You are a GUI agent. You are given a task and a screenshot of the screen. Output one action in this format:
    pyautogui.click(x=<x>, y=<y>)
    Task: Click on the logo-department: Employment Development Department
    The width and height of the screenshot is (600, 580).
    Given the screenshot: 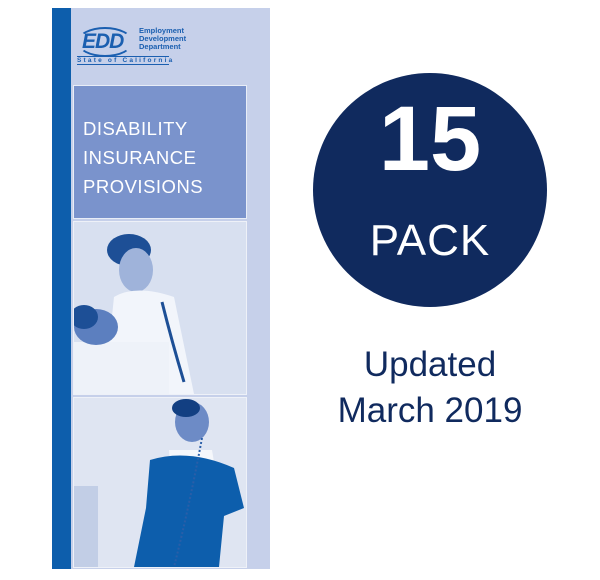 What is the action you would take?
    pyautogui.click(x=162, y=39)
    